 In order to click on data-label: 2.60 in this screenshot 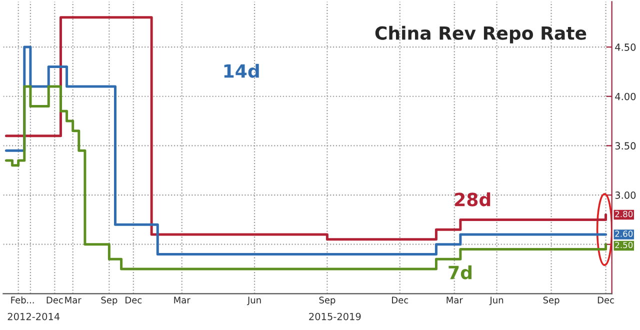, I will do `click(624, 233)`.